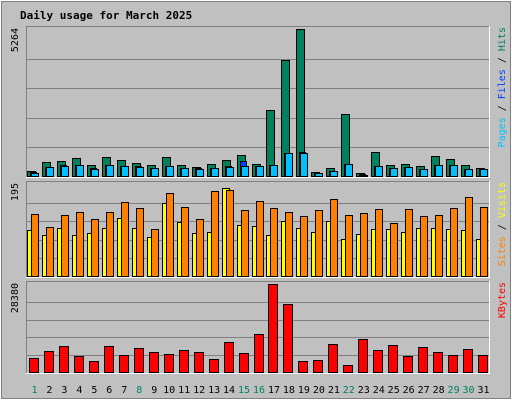 The height and width of the screenshot is (400, 512). I want to click on y-max-label: 28380, so click(15, 298).